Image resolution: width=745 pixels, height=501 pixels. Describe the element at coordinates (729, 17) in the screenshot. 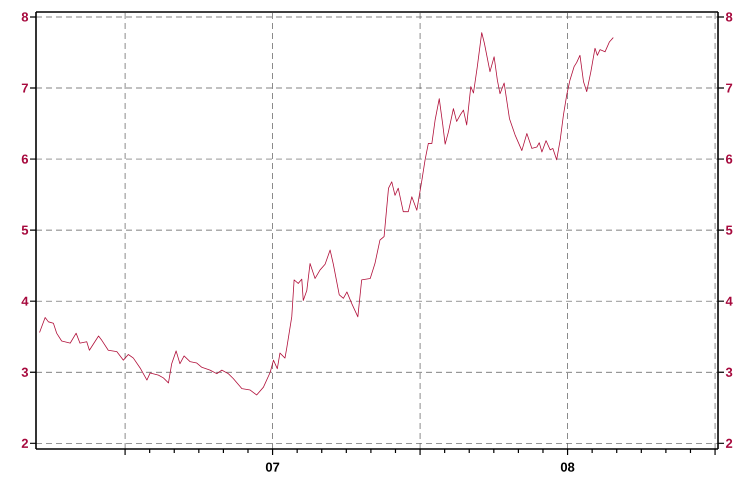

I see `y2-tick-label: 8` at that location.